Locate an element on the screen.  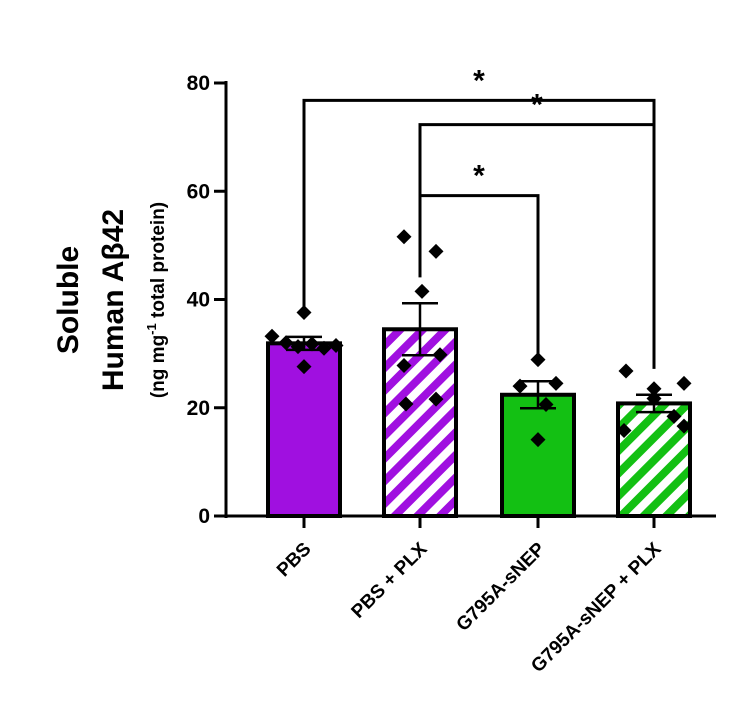
y-tick-label: 40 is located at coordinates (198, 300).